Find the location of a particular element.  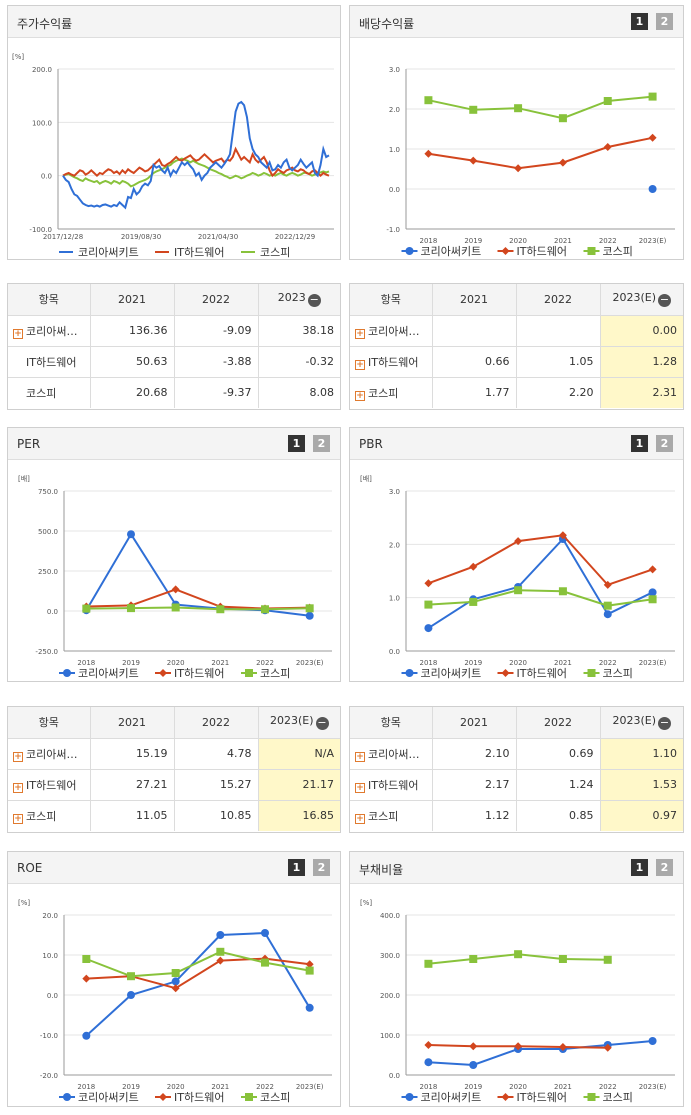

chart-axes: [%] 200.0 100.0 0.0 -100.0 is located at coordinates (173, 143).